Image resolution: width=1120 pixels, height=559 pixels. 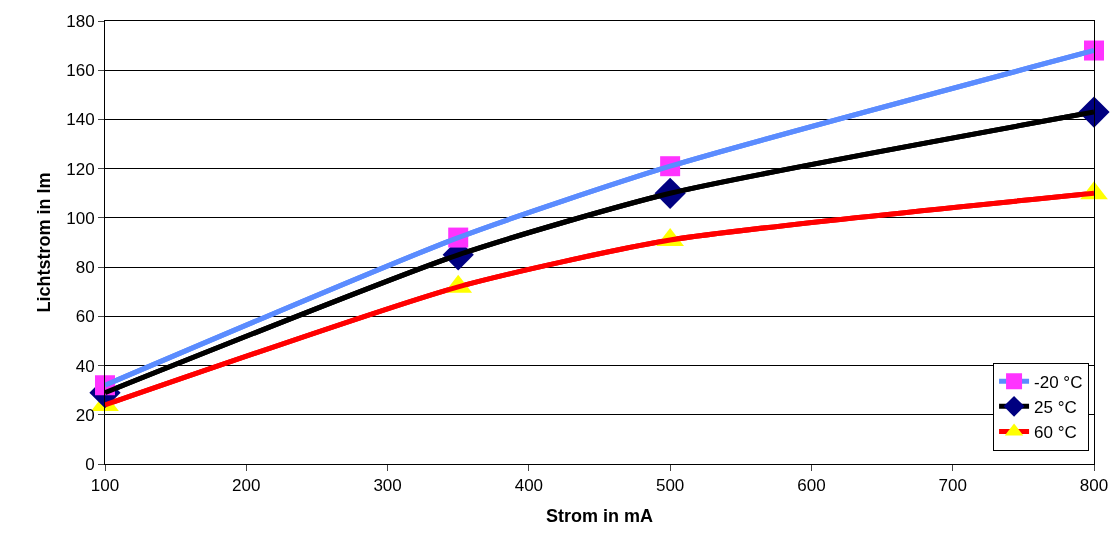 I want to click on x-tick-label: 600, so click(x=811, y=486).